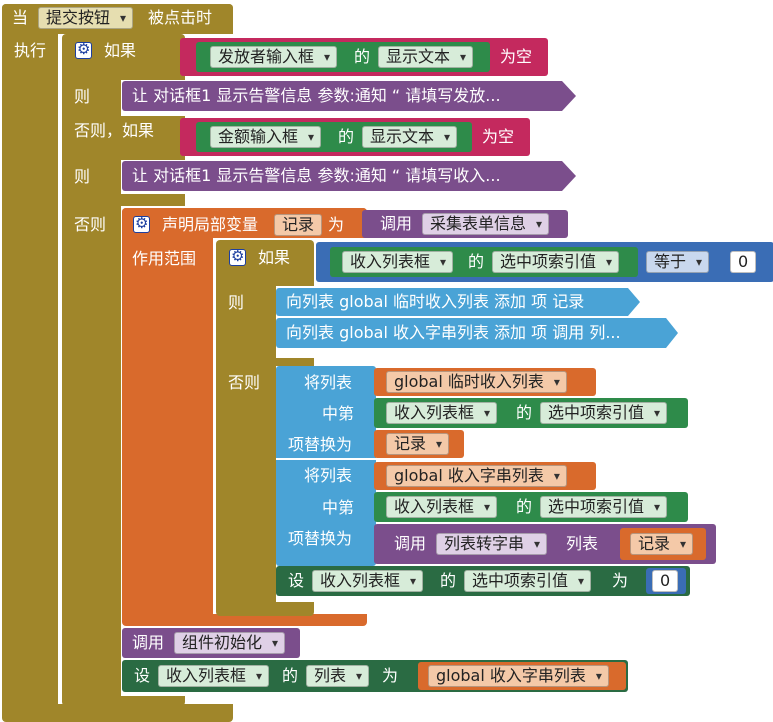 This screenshot has height=722, width=773. What do you see at coordinates (476, 382) in the screenshot?
I see `replace1-list-dropdown: global 临时收入列表` at bounding box center [476, 382].